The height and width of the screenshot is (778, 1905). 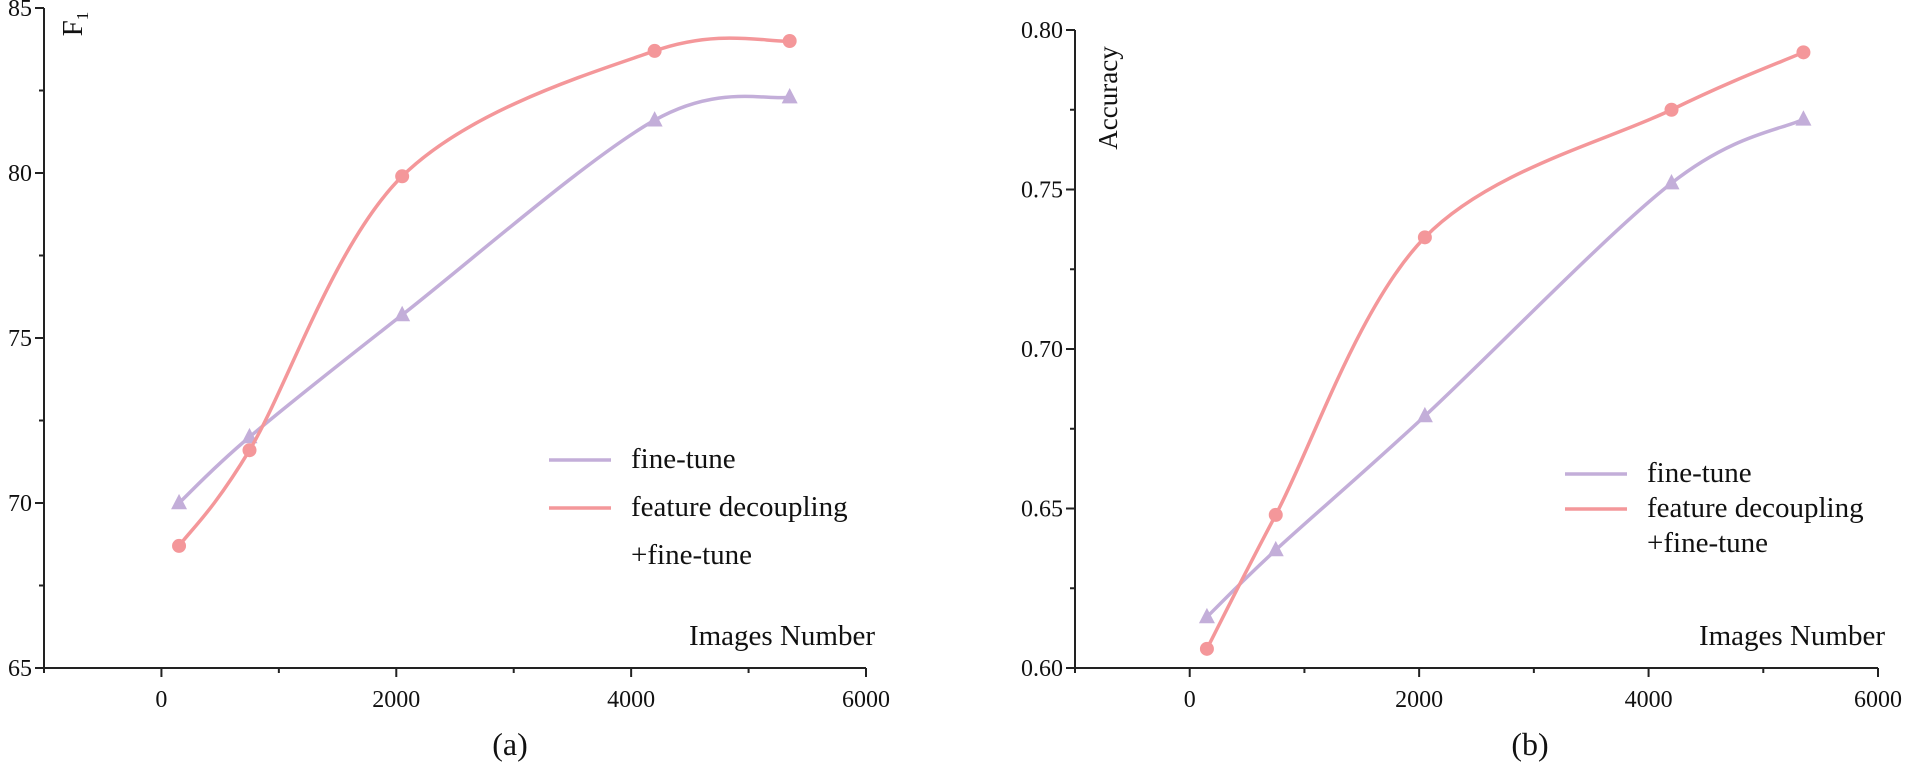 I want to click on panel-label: (a), so click(x=510, y=744).